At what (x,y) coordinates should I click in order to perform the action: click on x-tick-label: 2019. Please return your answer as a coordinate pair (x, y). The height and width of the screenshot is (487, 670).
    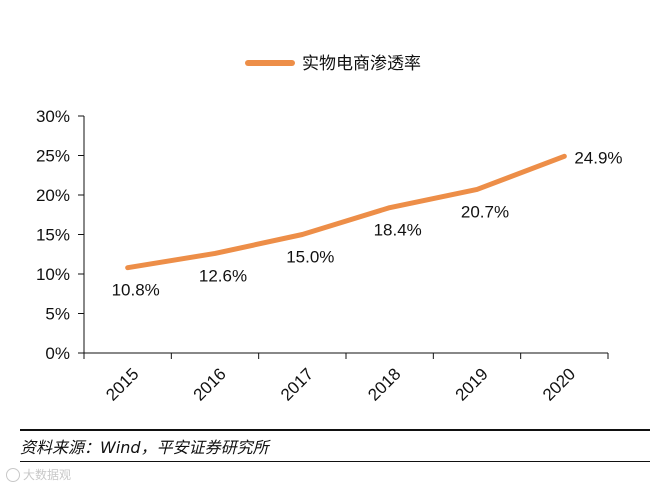
    Looking at the image, I should click on (472, 384).